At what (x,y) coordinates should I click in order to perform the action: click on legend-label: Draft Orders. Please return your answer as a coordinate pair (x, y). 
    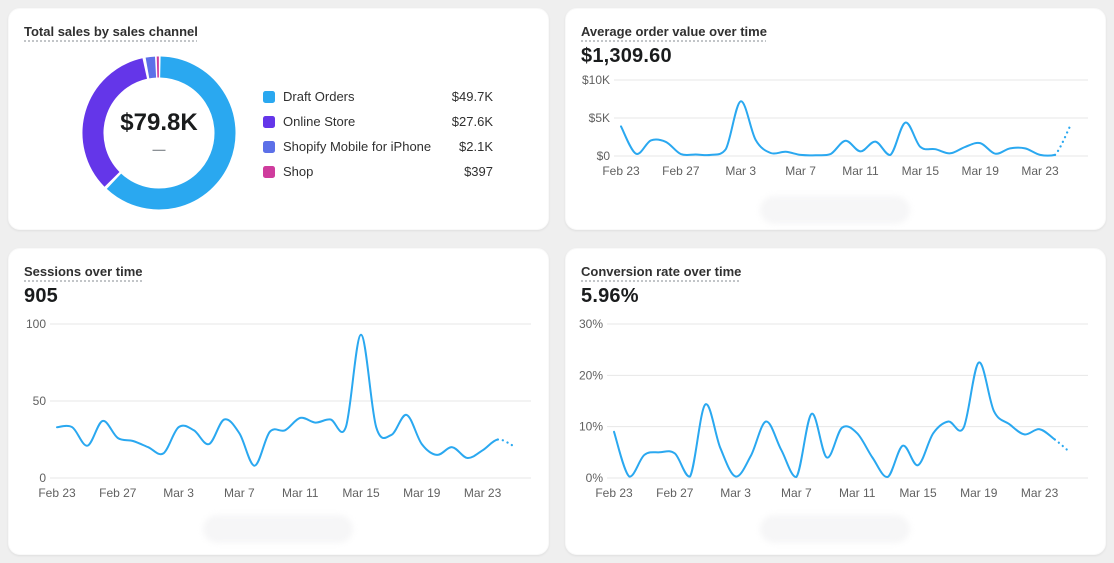
    Looking at the image, I should click on (319, 96).